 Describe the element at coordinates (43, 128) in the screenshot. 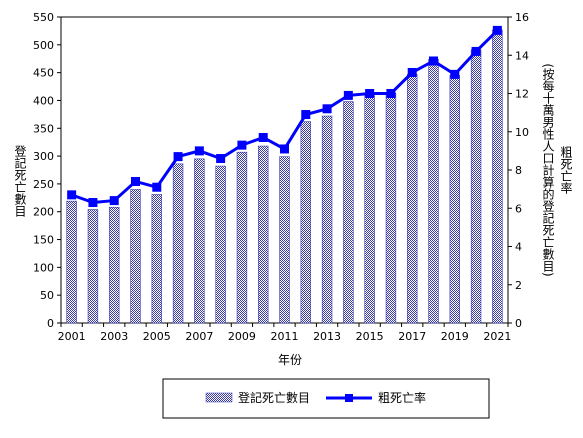

I see `y-left-tick-label: 350` at that location.